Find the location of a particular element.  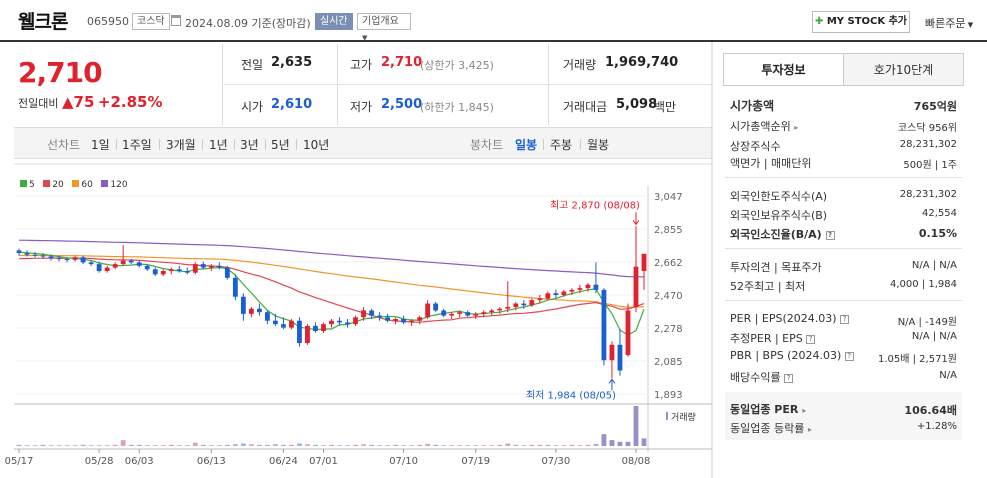

period-1w: 1주일 is located at coordinates (137, 145).